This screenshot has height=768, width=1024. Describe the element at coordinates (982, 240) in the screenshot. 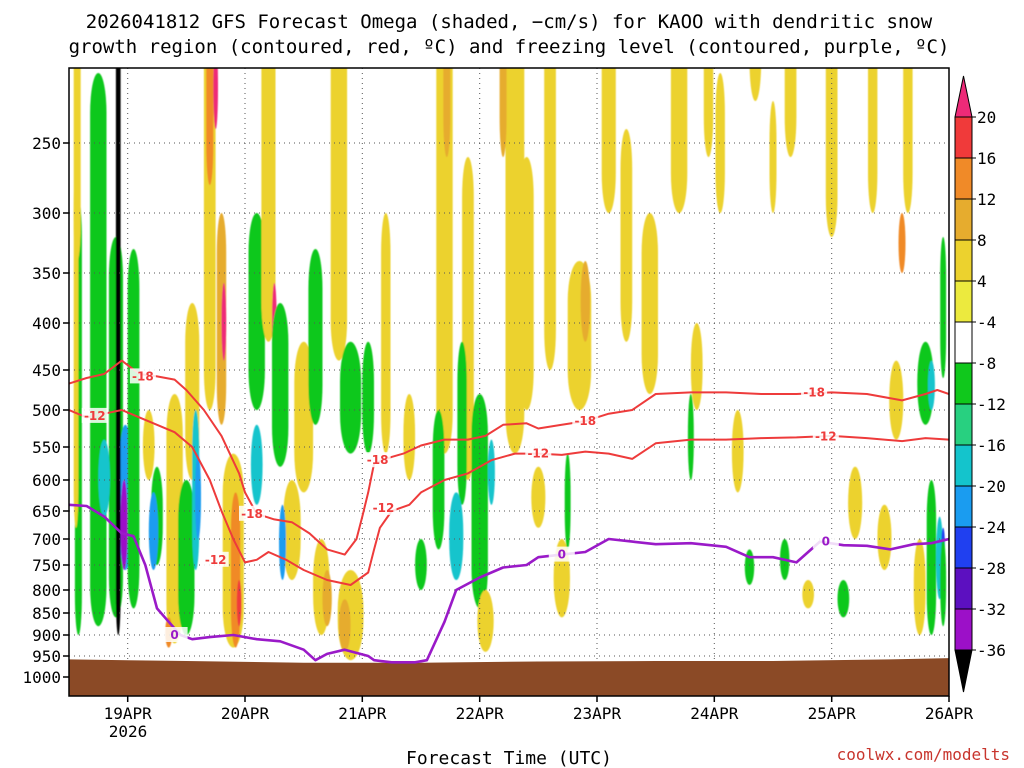

I see `colorbar-label: 8` at that location.